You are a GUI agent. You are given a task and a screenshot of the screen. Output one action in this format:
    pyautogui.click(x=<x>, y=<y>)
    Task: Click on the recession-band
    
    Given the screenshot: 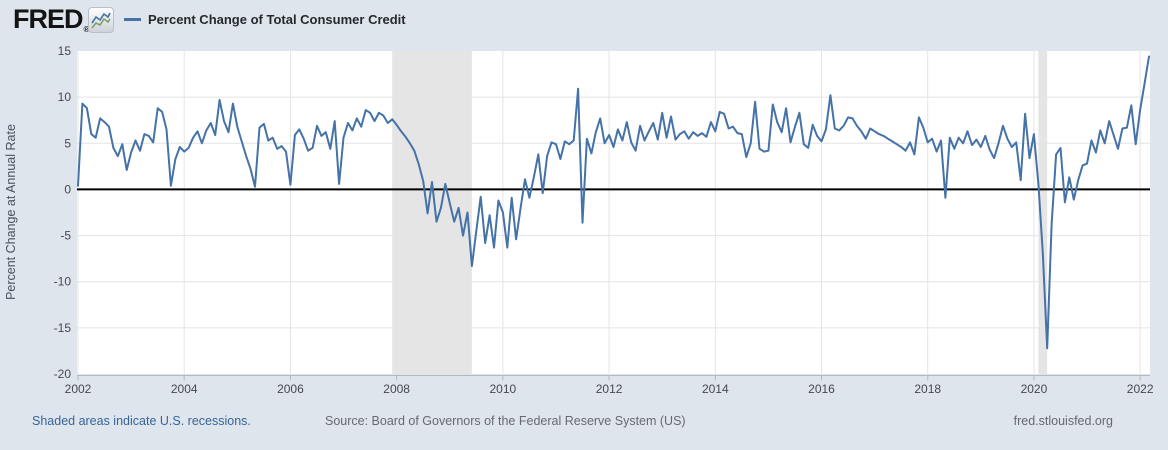 What is the action you would take?
    pyautogui.click(x=1043, y=212)
    